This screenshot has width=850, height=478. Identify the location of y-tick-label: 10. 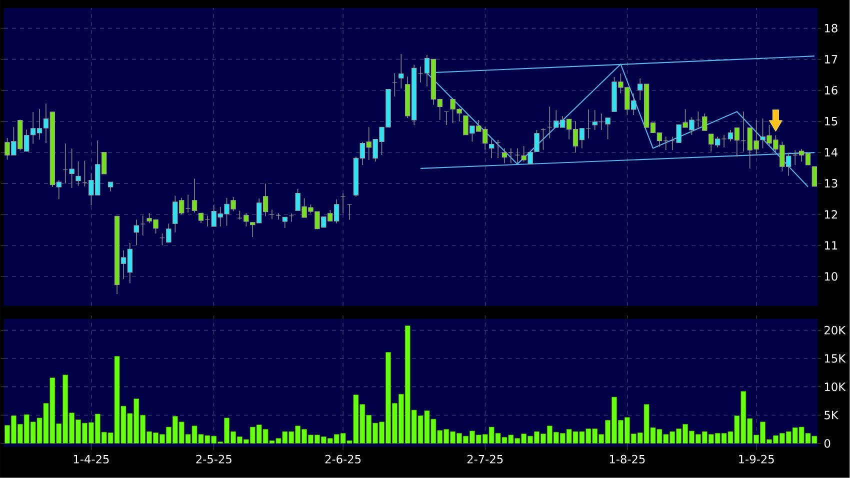
(831, 276).